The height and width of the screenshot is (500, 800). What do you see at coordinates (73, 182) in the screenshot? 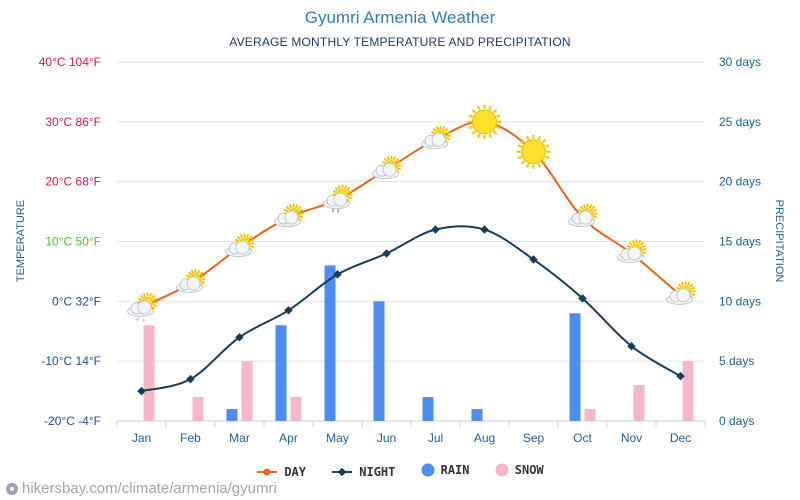
I see `y-left-tick-label: 20°C 68°F` at bounding box center [73, 182].